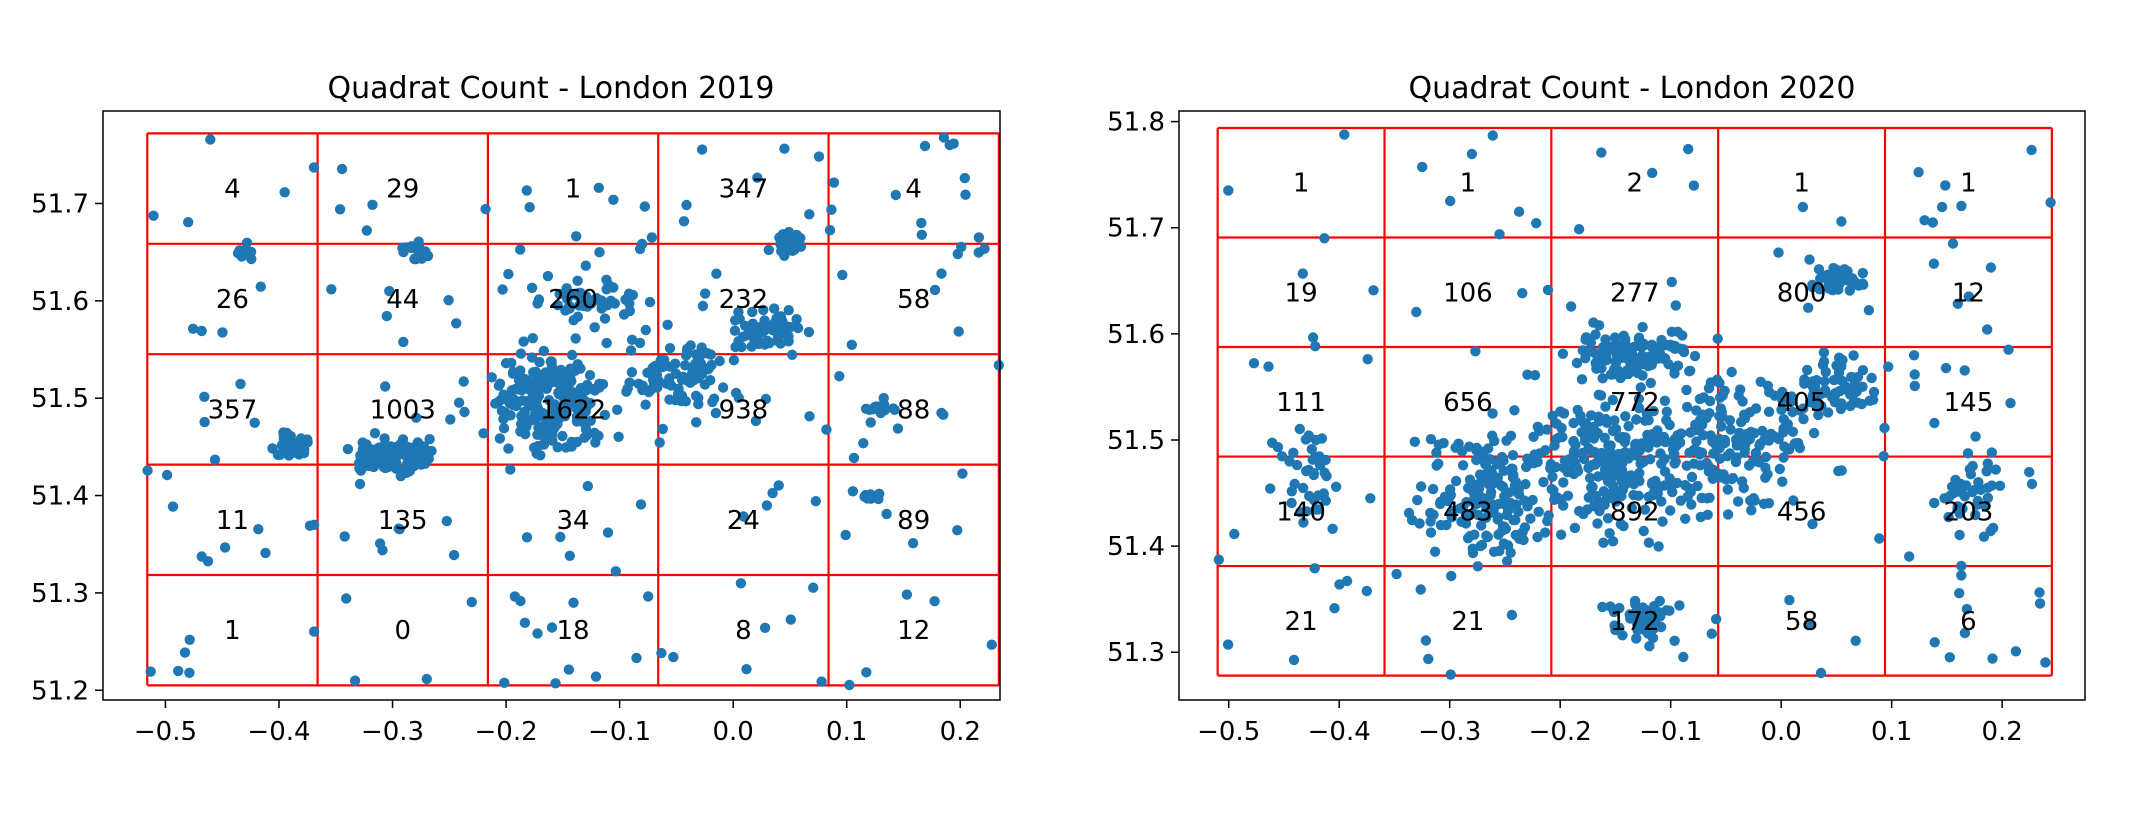 The height and width of the screenshot is (829, 2136). What do you see at coordinates (1780, 732) in the screenshot?
I see `x-tick-label: 0.0` at bounding box center [1780, 732].